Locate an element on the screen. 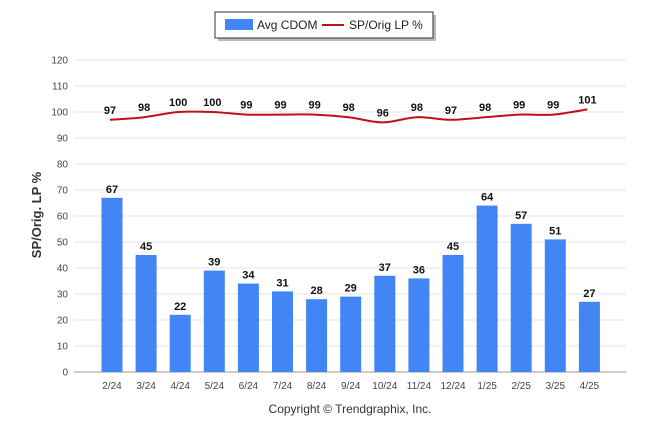  legend-label-bar: Avg CDOM is located at coordinates (287, 25).